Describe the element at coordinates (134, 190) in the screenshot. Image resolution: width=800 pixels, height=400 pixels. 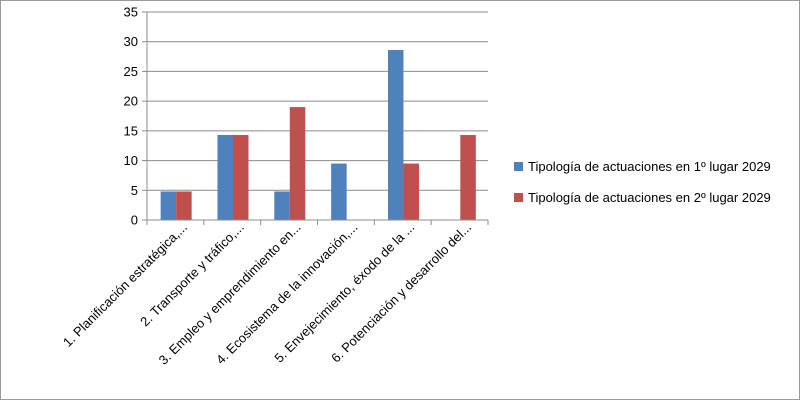
I see `y-tick-label: 5` at that location.